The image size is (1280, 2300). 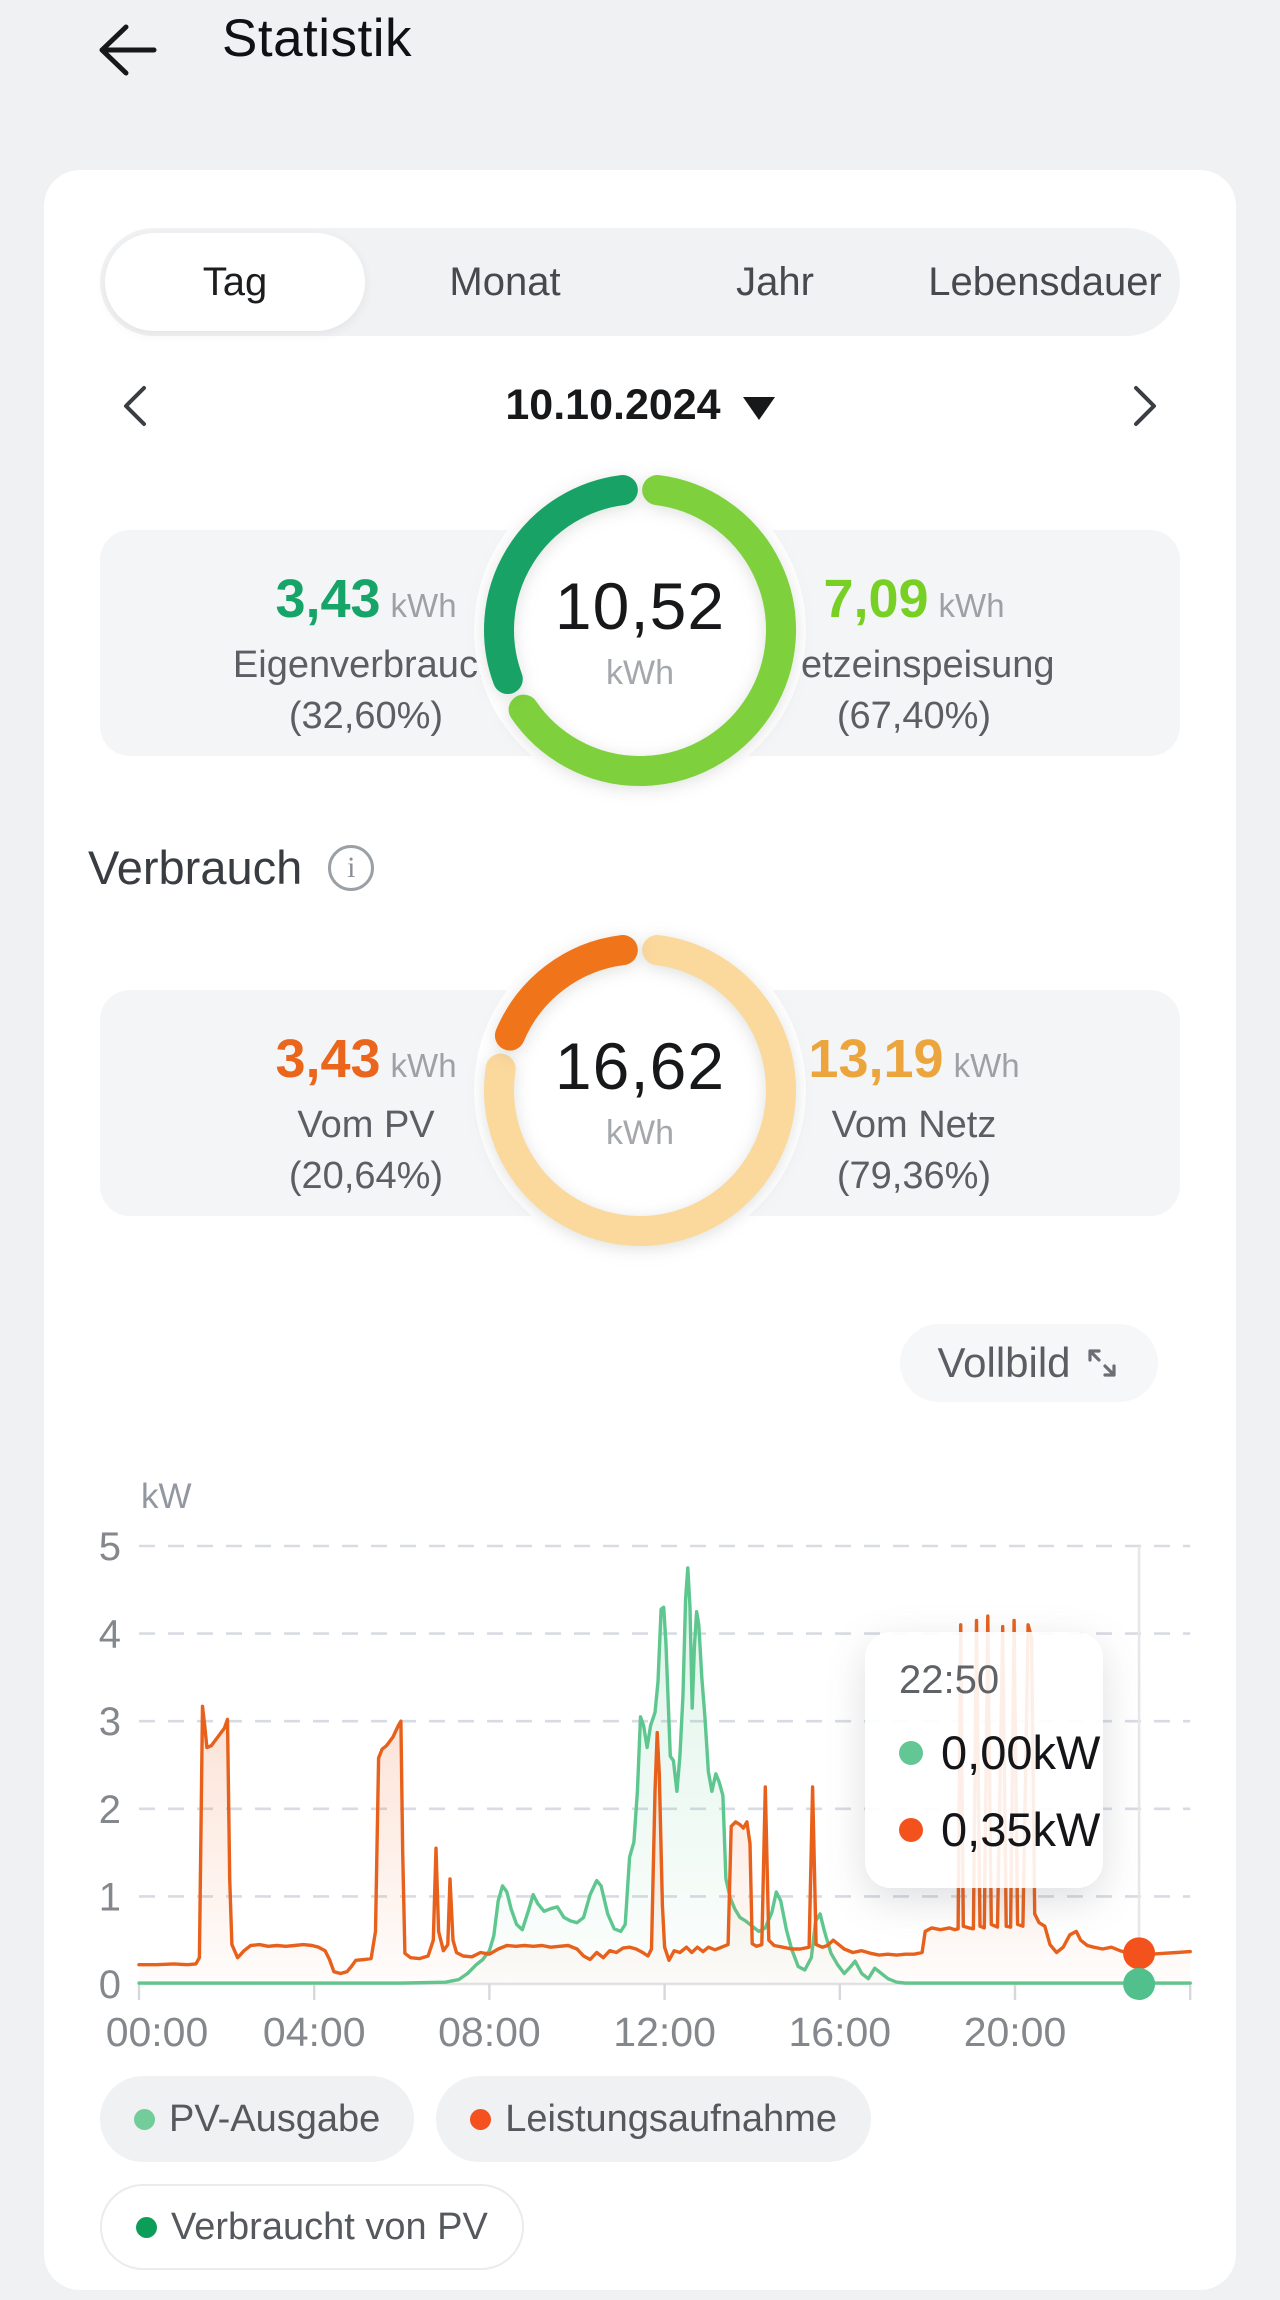 I want to click on from-grid-value: 13,19, so click(x=876, y=1059).